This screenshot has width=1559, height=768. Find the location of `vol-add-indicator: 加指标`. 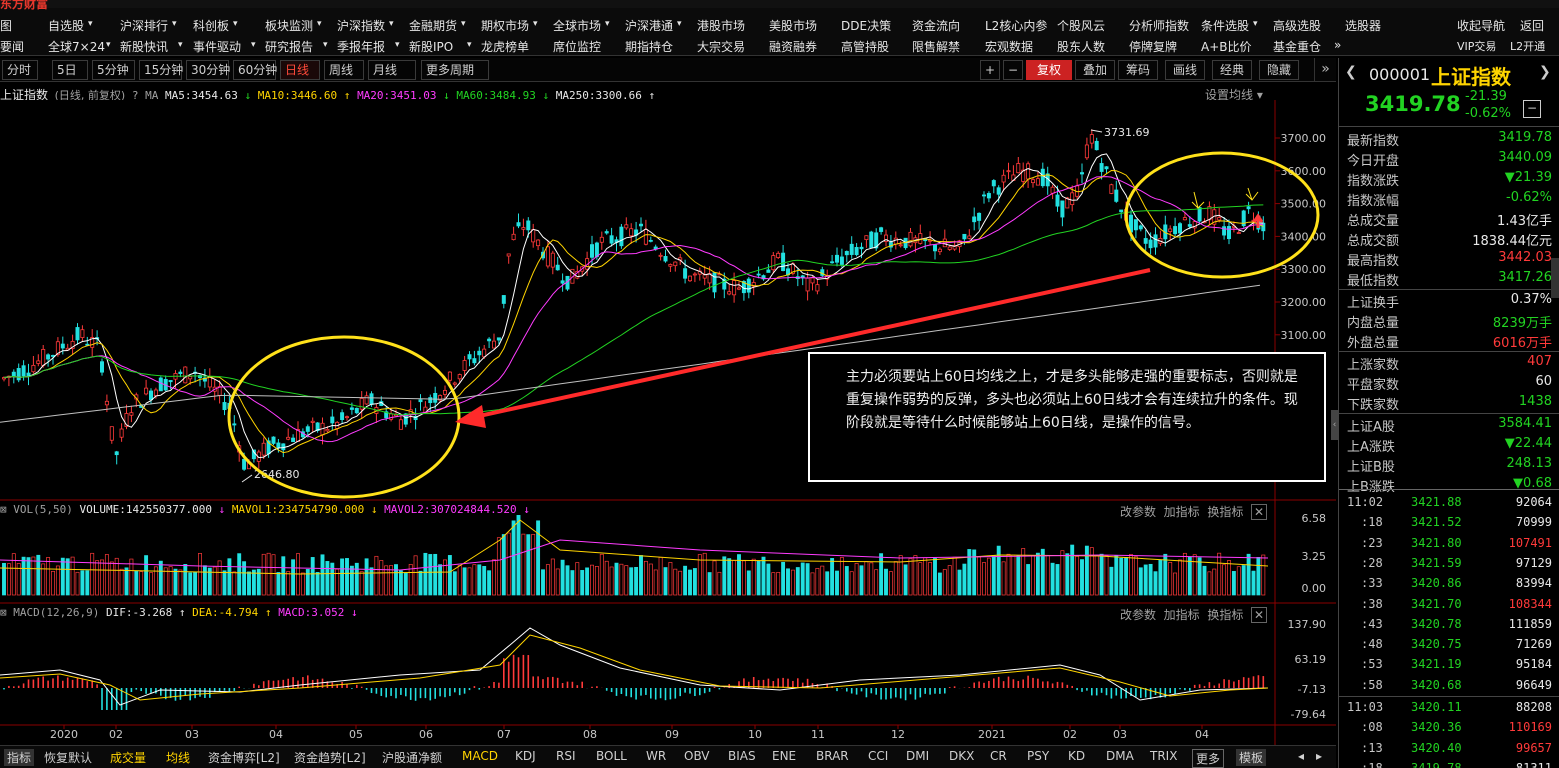

vol-add-indicator: 加指标 is located at coordinates (1181, 512).